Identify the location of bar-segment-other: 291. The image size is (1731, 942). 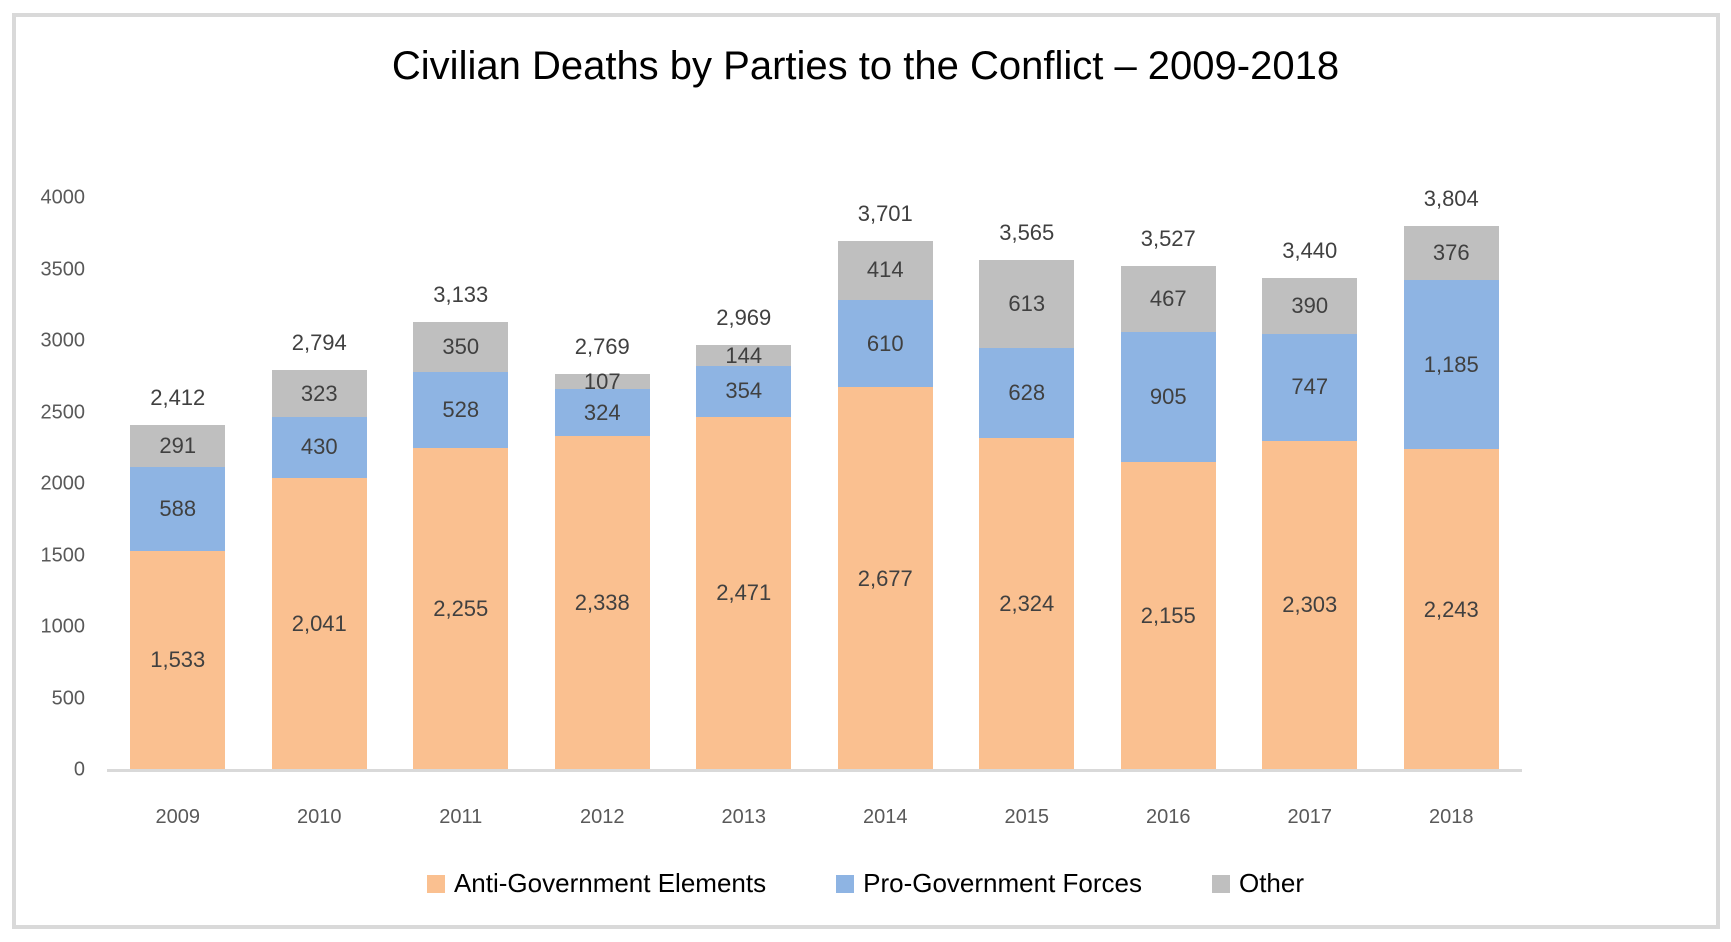
(178, 446).